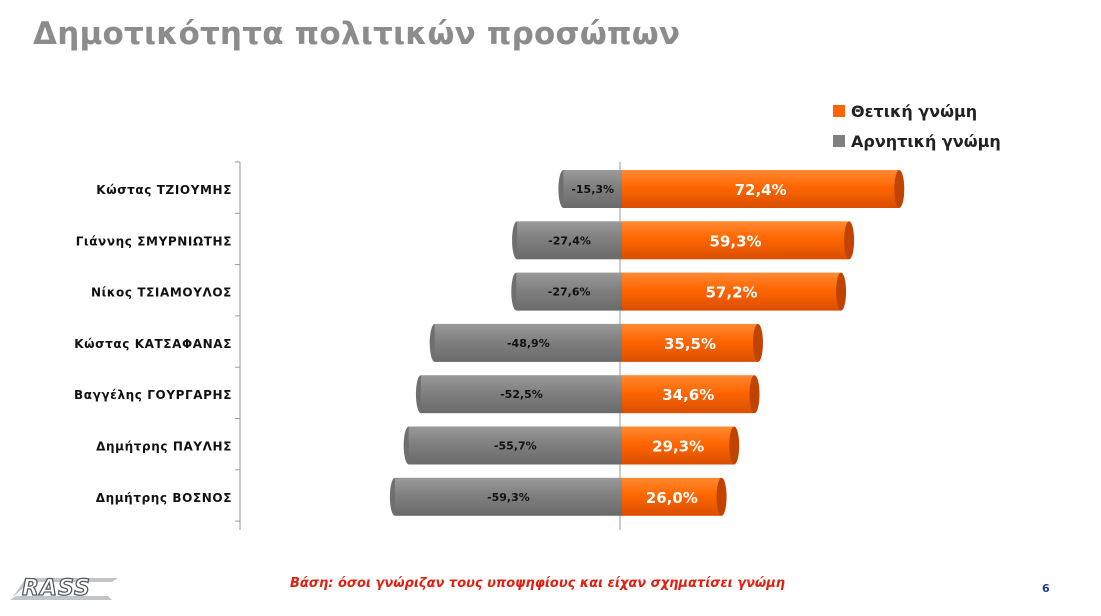  What do you see at coordinates (914, 111) in the screenshot?
I see `legend-label-positive: Θετική γνώμη` at bounding box center [914, 111].